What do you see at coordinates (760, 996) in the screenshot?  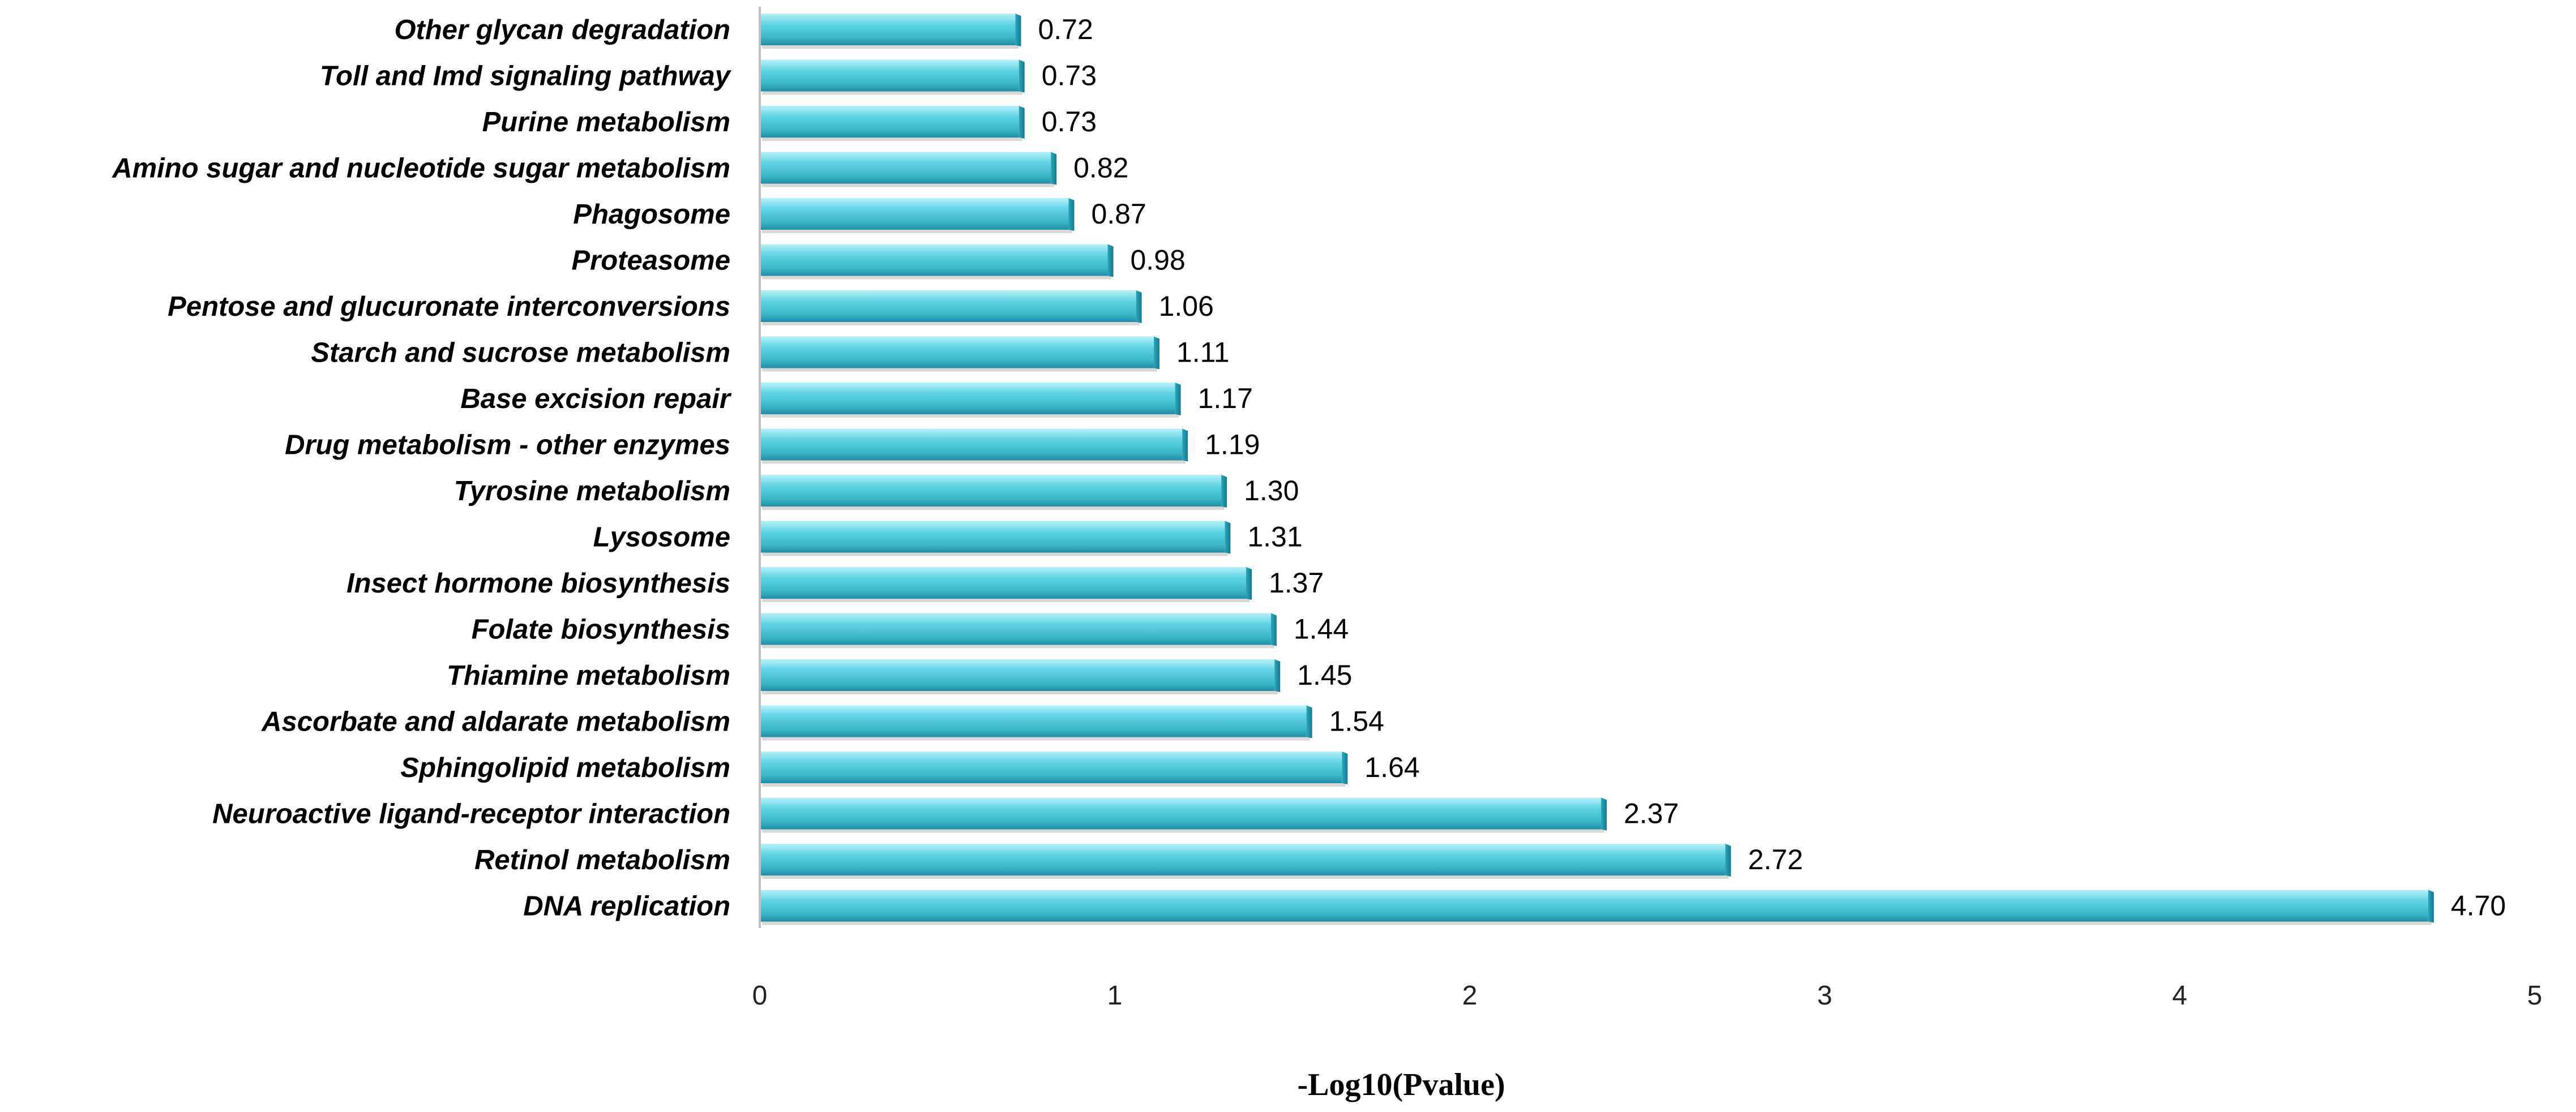 I see `x-tick-label: 0` at bounding box center [760, 996].